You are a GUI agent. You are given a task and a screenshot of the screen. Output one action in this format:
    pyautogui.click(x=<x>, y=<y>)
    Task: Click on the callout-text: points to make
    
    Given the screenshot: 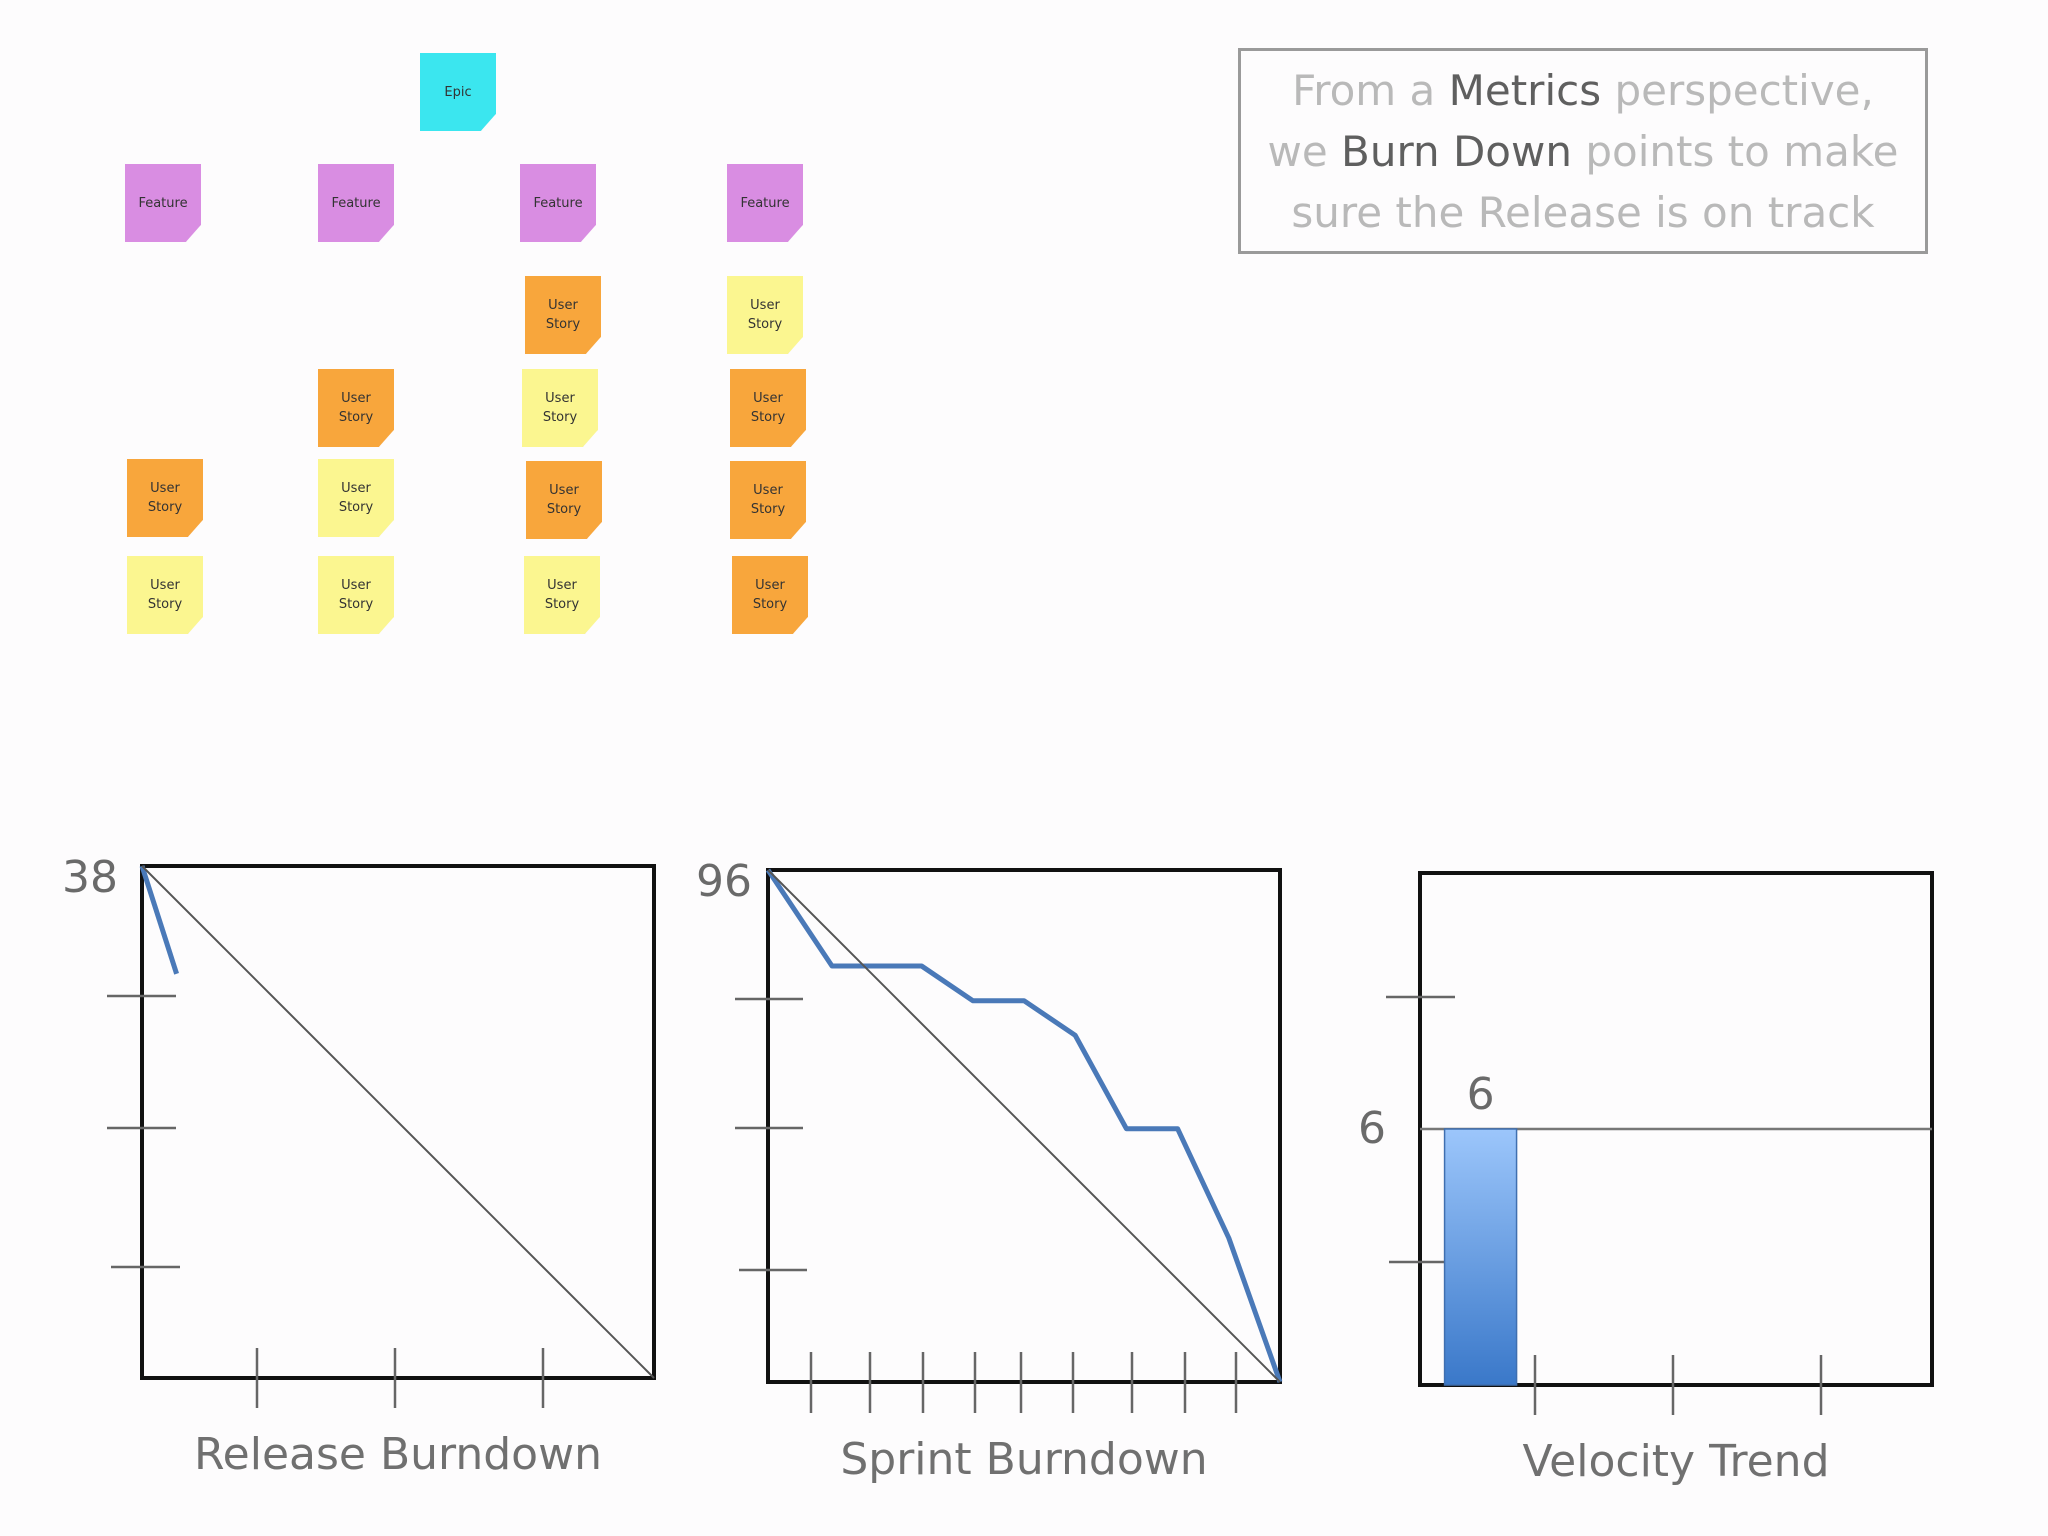 What is the action you would take?
    pyautogui.click(x=1735, y=151)
    